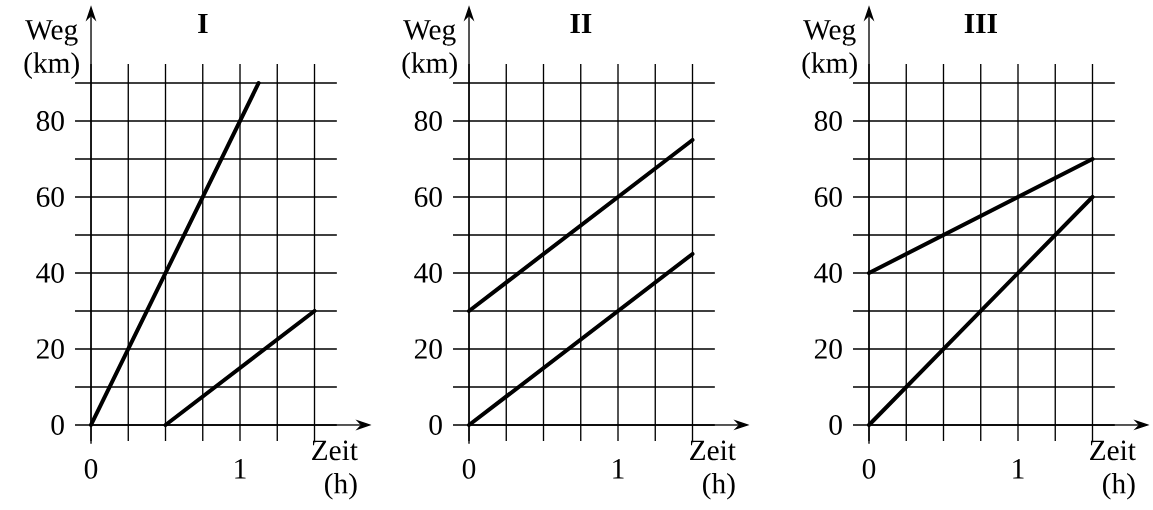 This screenshot has height=510, width=1153. I want to click on chart-title: III, so click(980, 23).